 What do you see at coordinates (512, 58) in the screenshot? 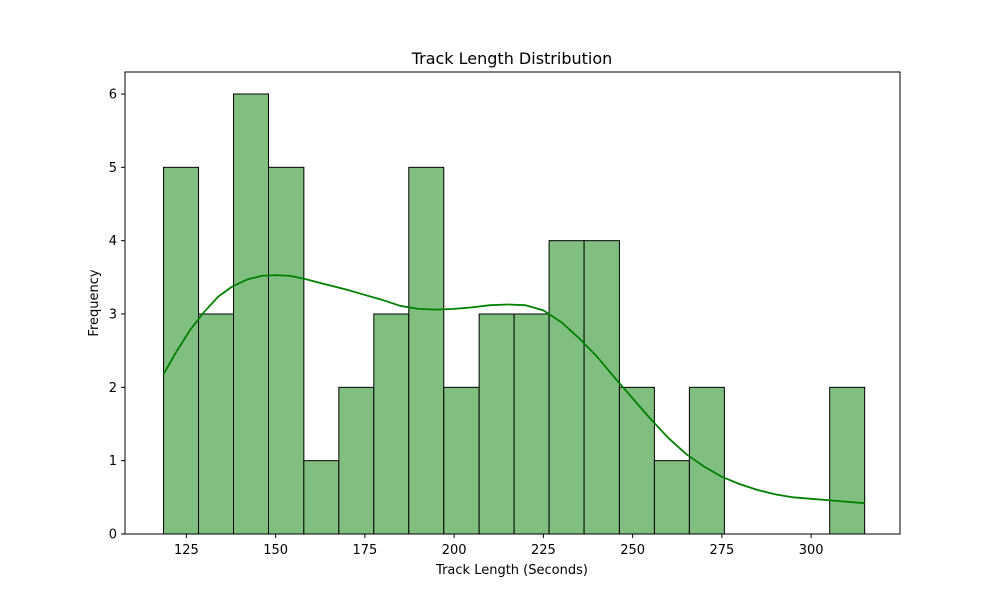
I see `chart-title: Track Length Distribution` at bounding box center [512, 58].